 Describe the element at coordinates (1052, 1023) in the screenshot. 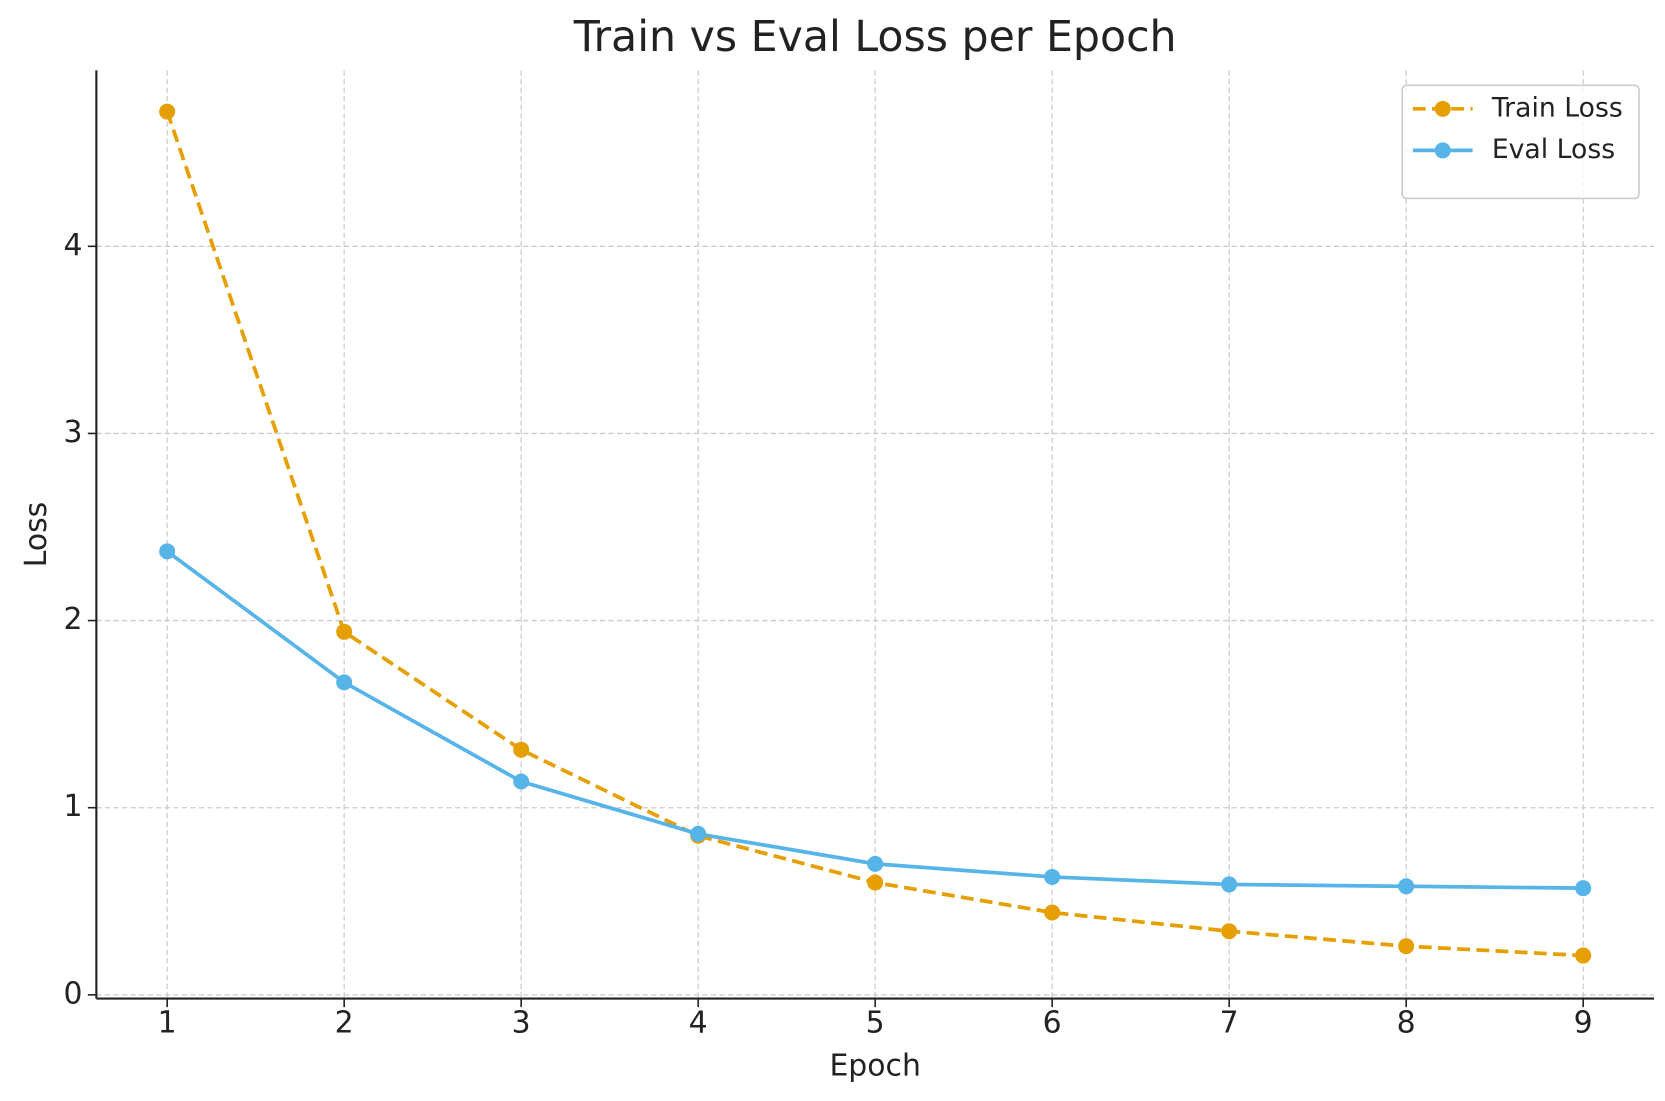

I see `x-tick-label: 6` at that location.